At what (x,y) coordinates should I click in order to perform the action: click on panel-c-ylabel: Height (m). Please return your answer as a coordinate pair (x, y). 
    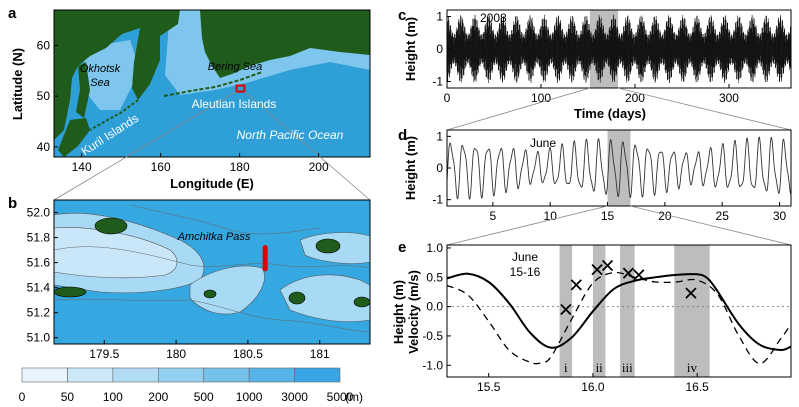
    Looking at the image, I should click on (410, 49).